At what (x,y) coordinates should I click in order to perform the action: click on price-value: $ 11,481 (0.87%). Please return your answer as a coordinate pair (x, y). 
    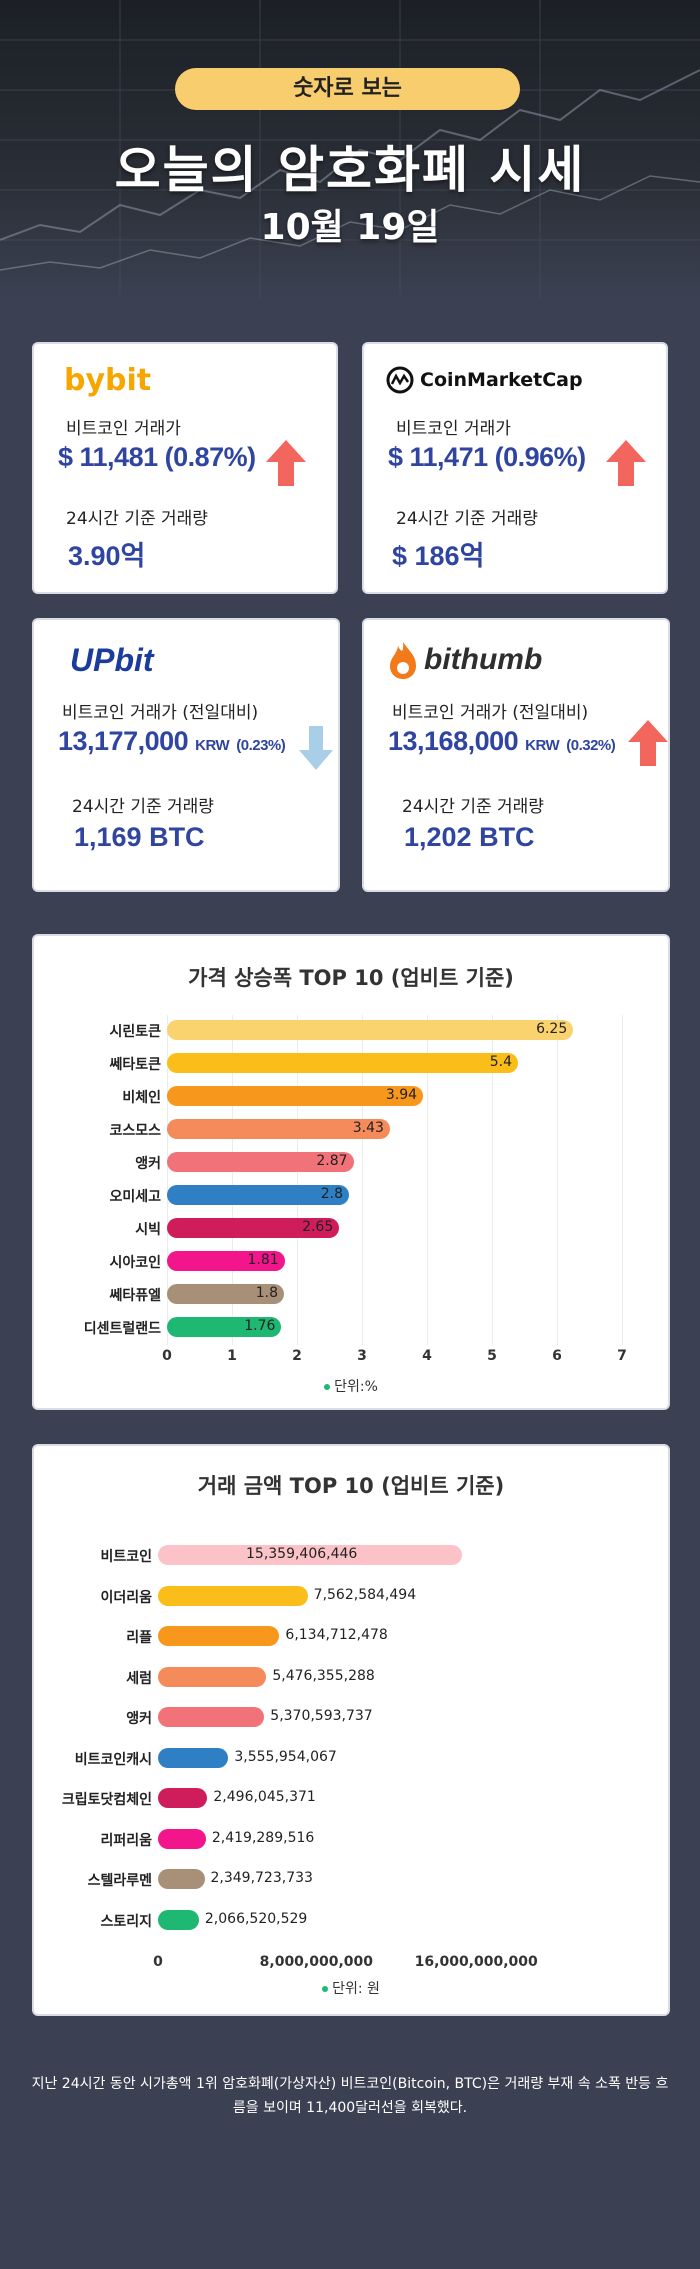
    Looking at the image, I should click on (157, 457).